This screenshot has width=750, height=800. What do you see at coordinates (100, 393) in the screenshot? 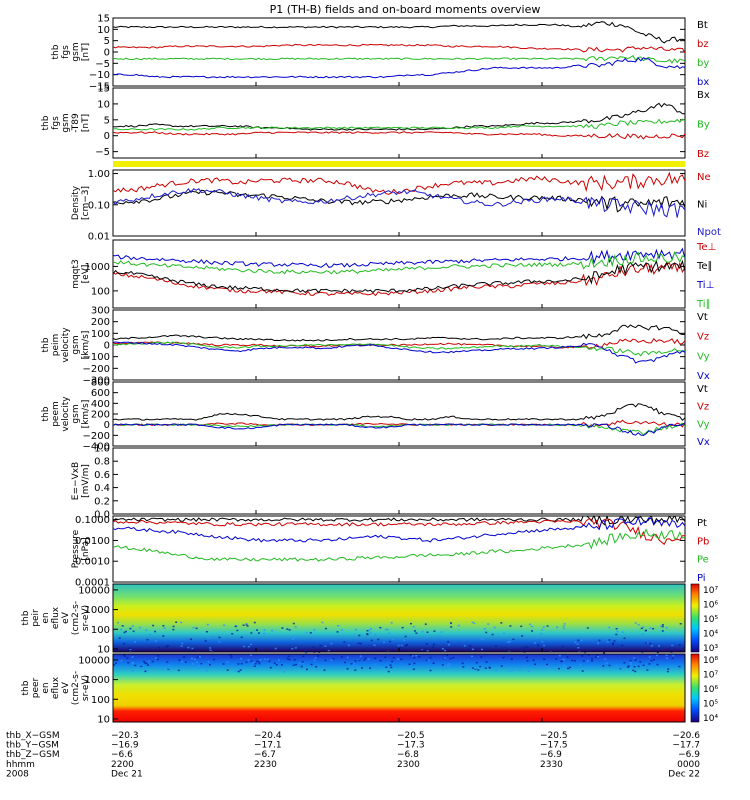
I see `y-tick-label: 600` at bounding box center [100, 393].